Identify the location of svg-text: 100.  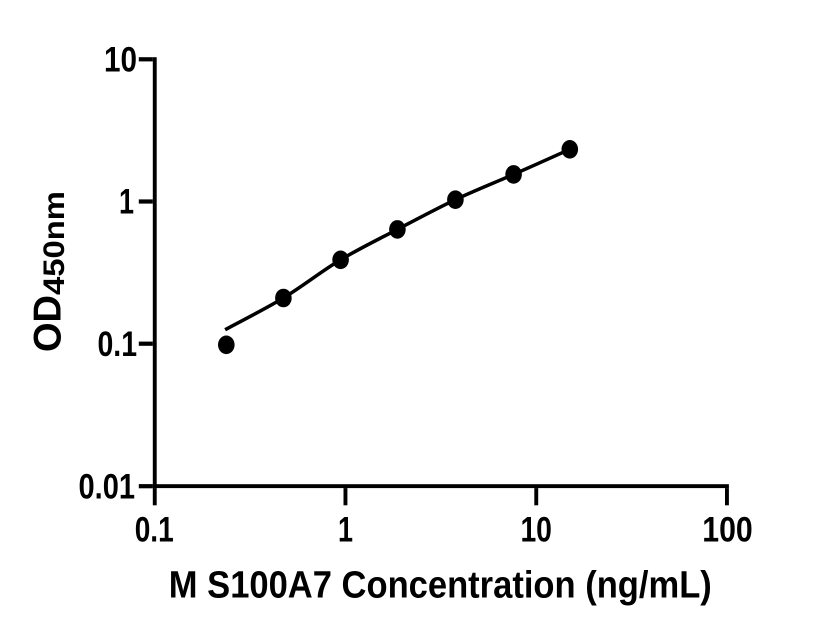
(727, 530).